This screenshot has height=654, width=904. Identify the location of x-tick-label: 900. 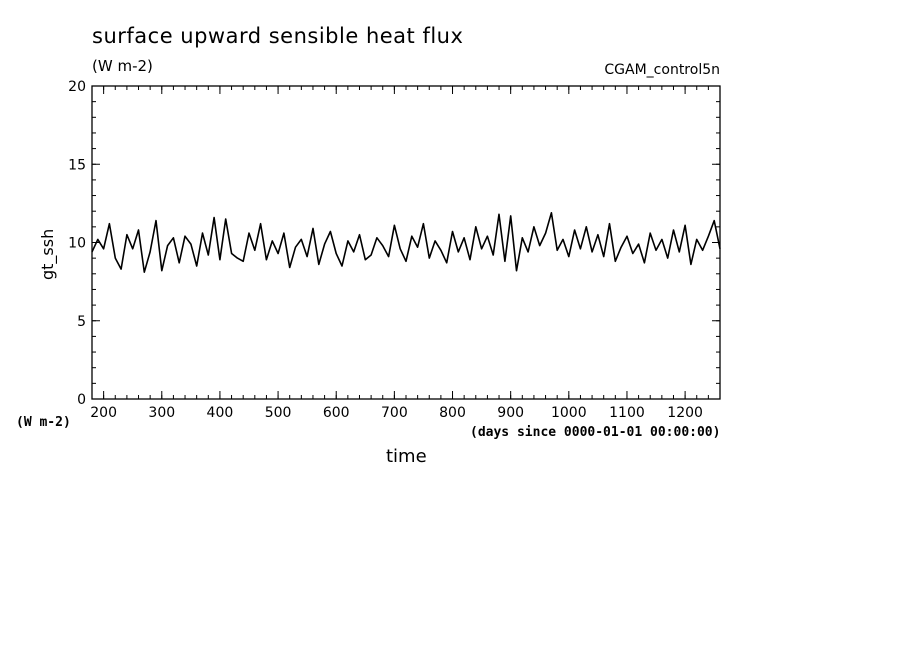
(510, 413).